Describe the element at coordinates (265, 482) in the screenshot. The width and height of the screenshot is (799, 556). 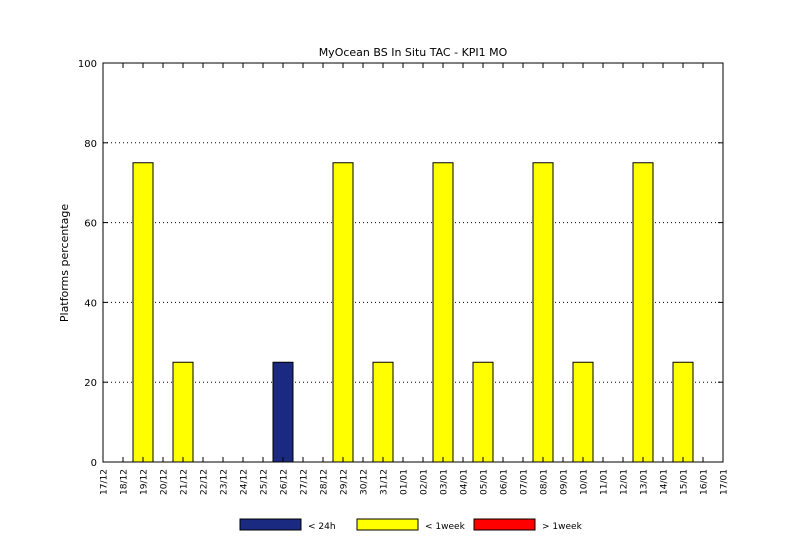
I see `x-tick-label: 25/12` at that location.